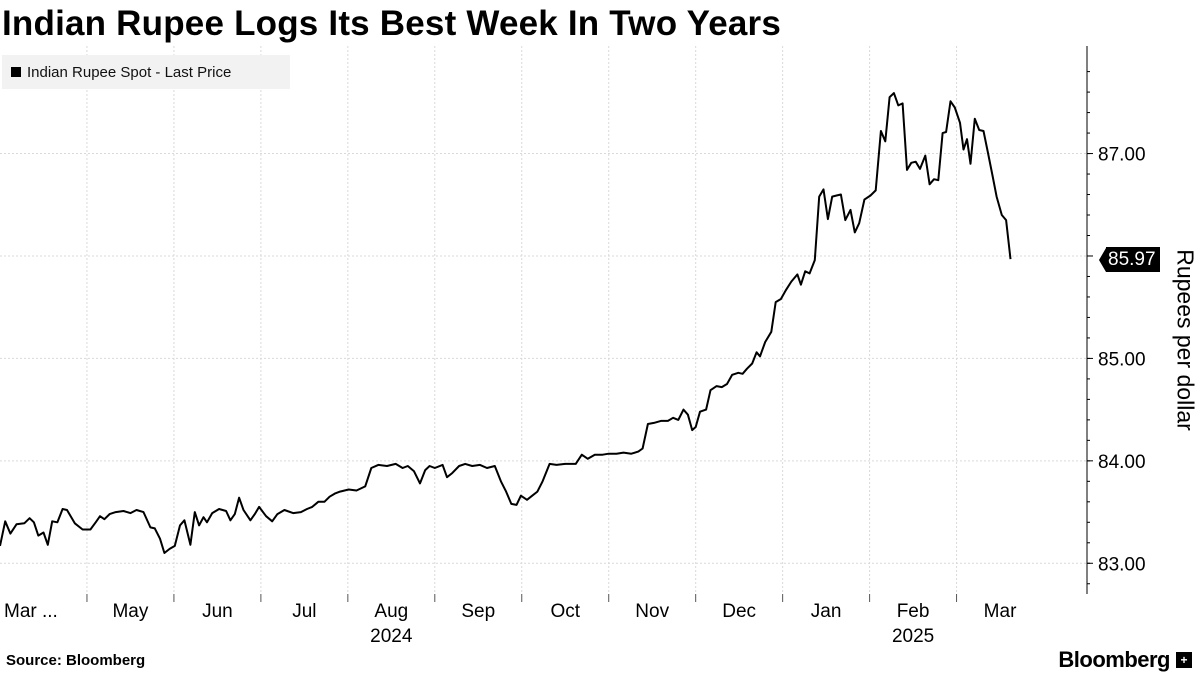  What do you see at coordinates (1000, 611) in the screenshot?
I see `x-tick-label: Mar` at bounding box center [1000, 611].